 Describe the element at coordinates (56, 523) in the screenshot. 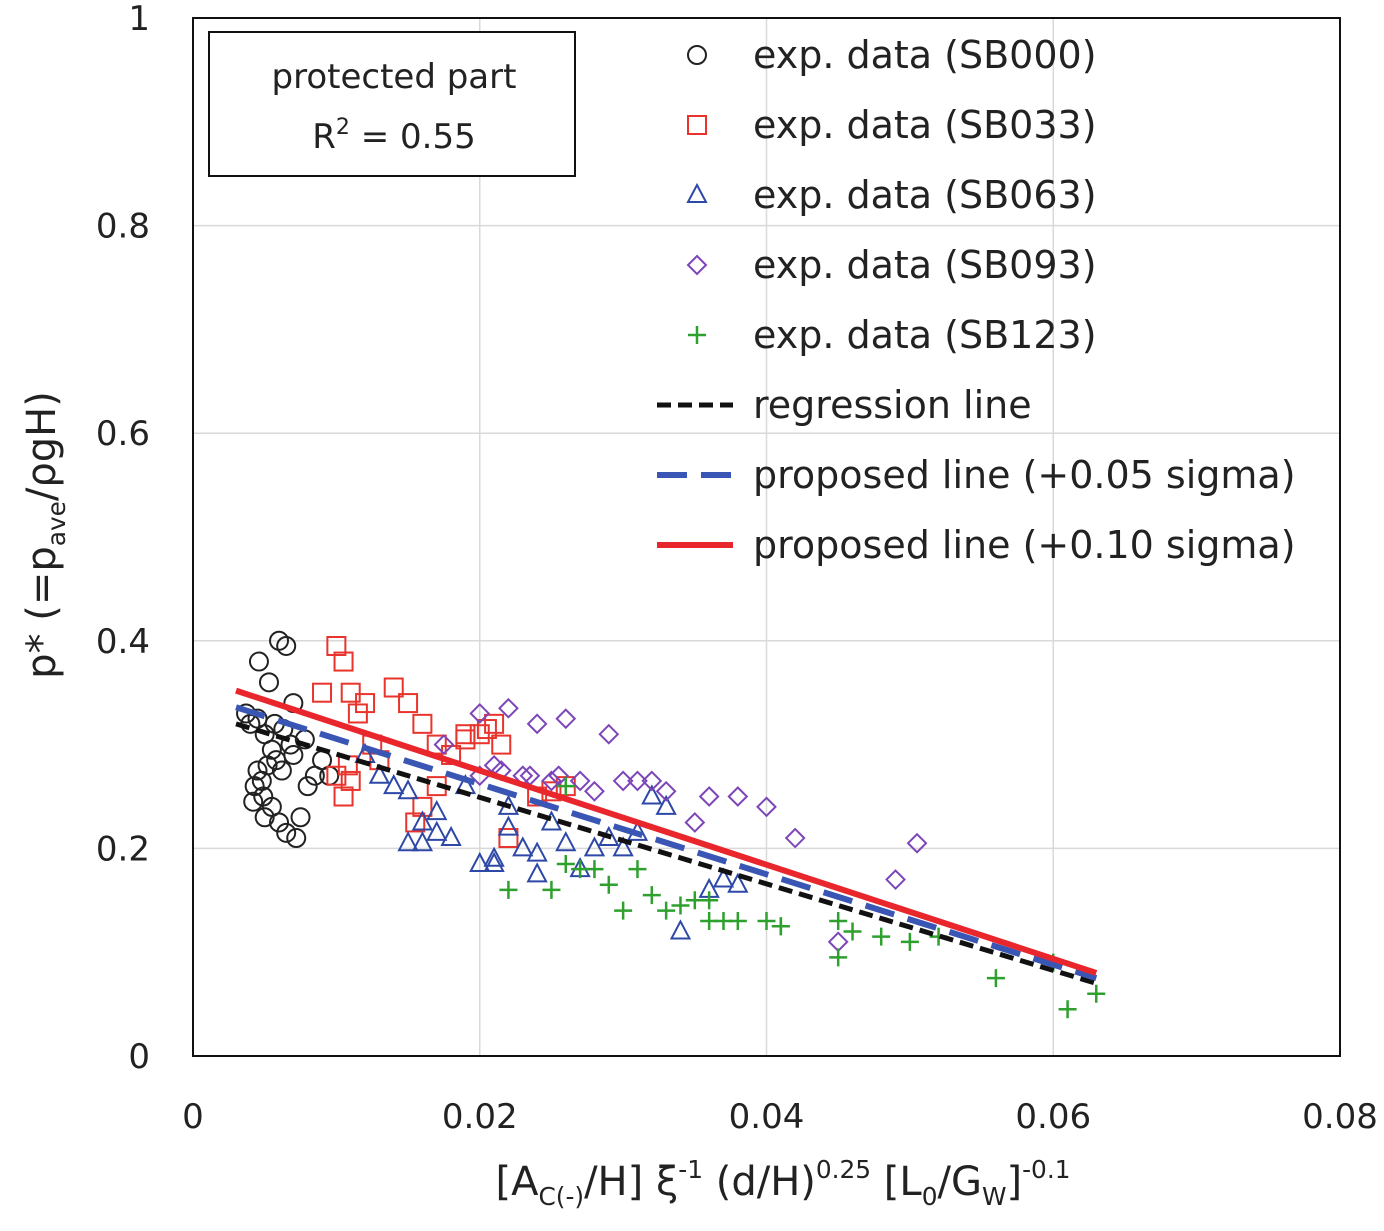

I see `label-part: ave` at that location.